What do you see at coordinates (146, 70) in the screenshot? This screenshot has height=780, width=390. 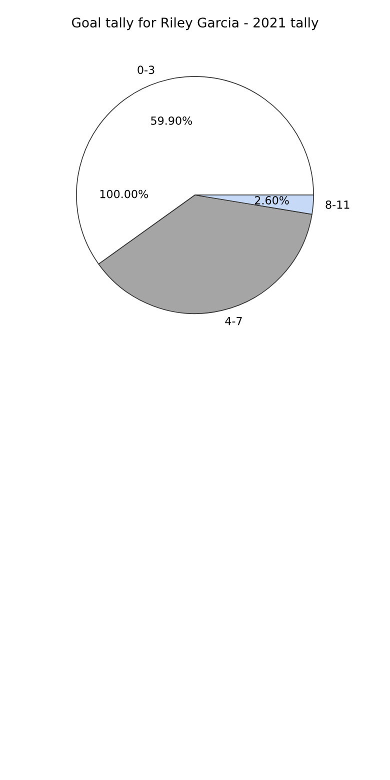 I see `slice-label: 0-3` at bounding box center [146, 70].